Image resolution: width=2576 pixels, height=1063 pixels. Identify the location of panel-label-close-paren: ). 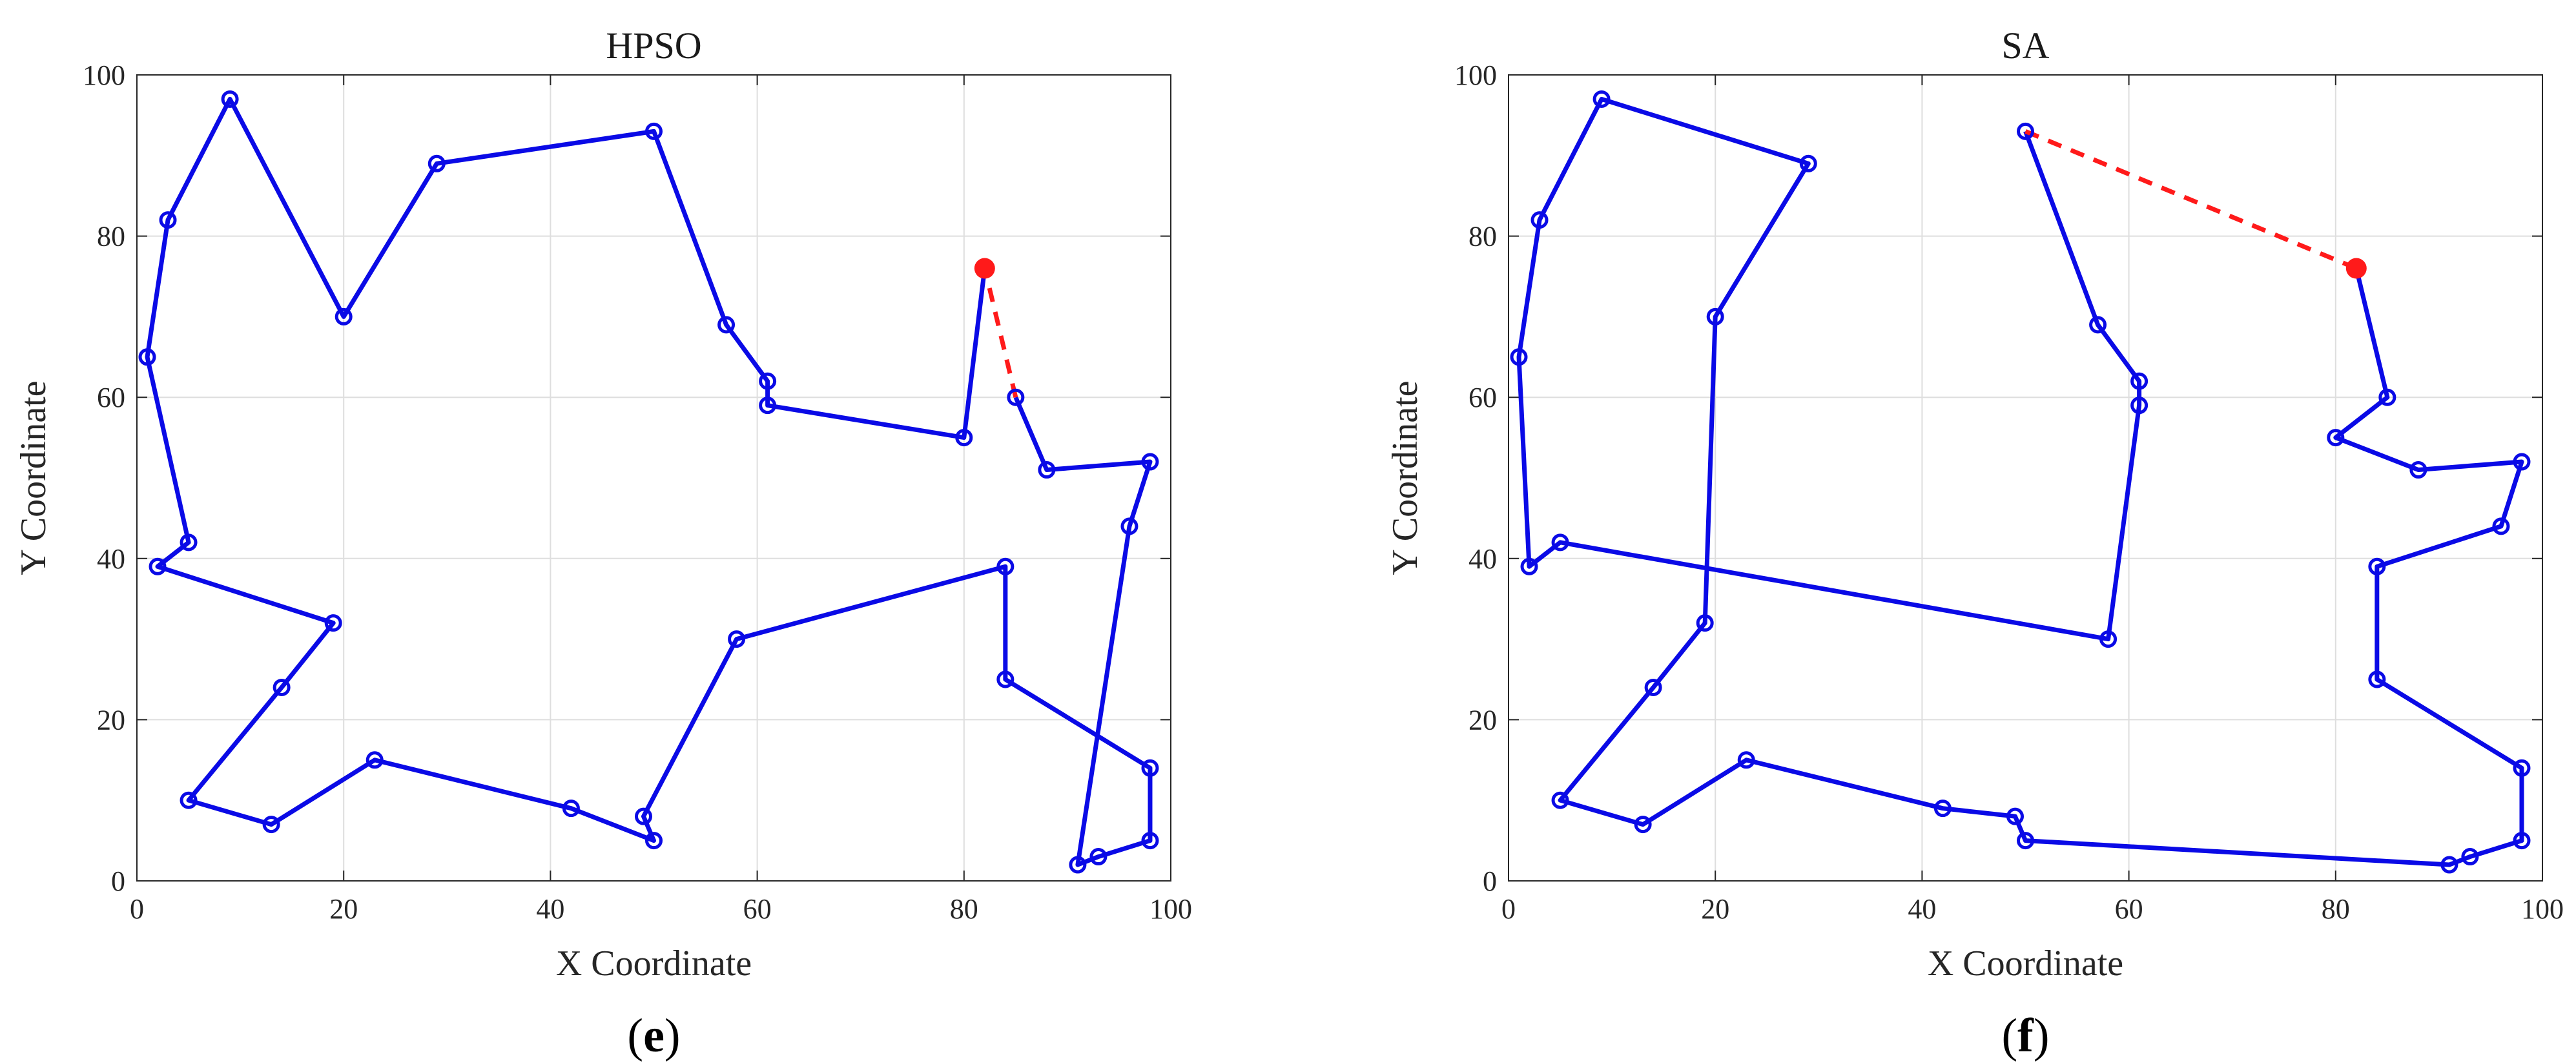
(2042, 1035).